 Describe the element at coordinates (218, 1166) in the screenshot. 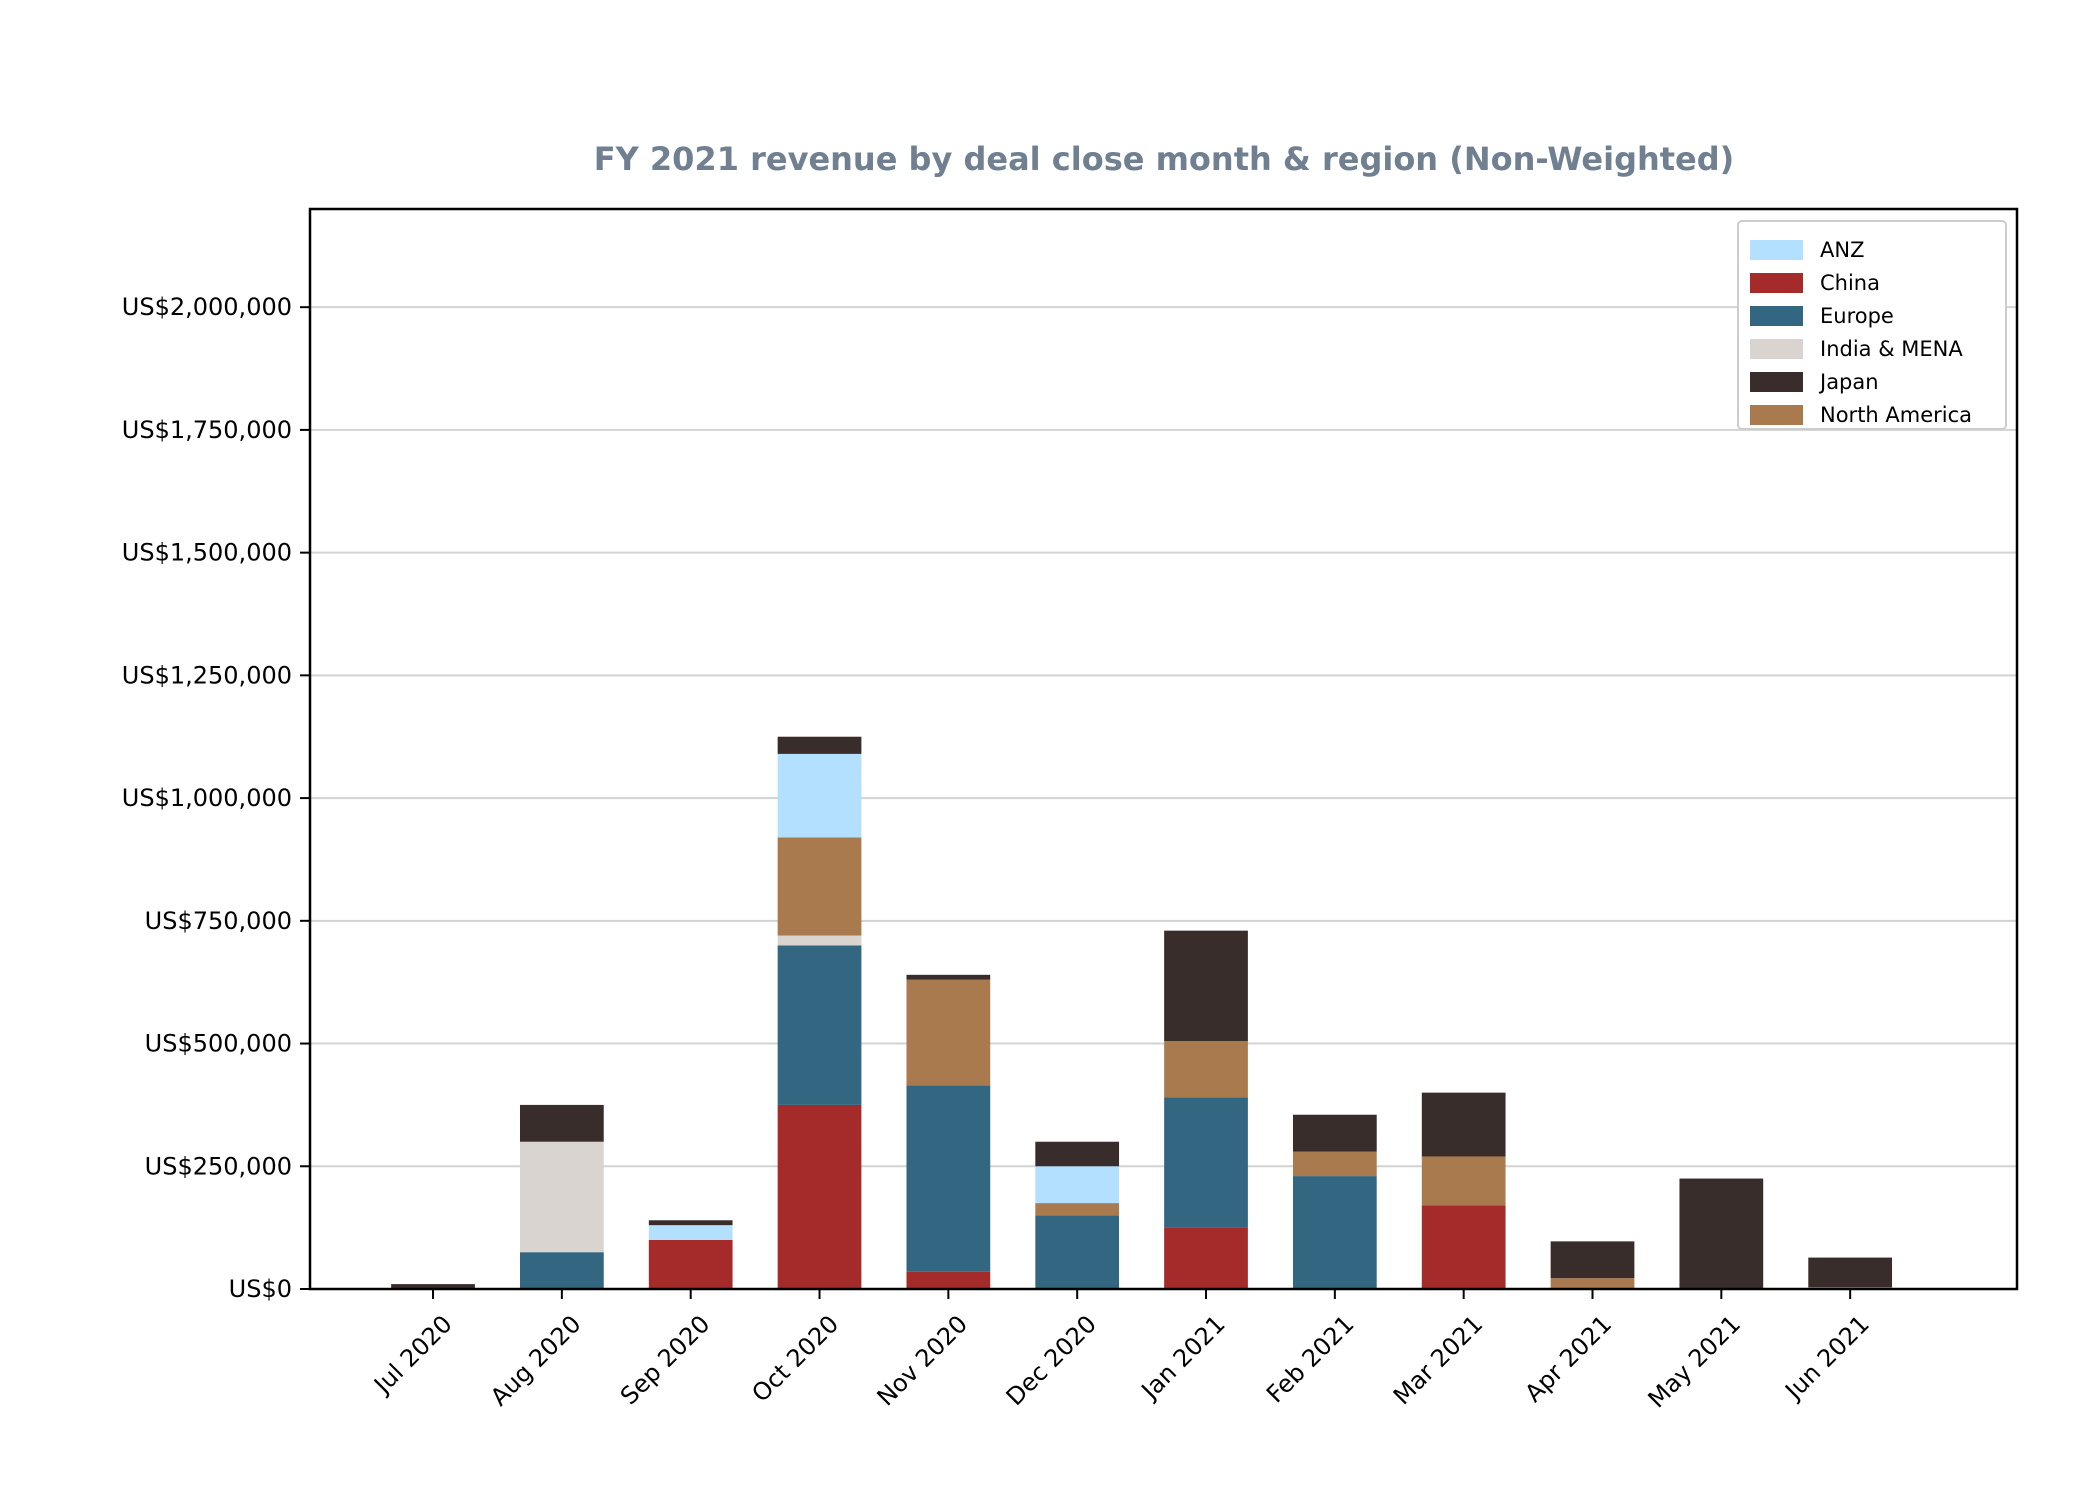

I see `y-tick-label: US$250,000` at that location.